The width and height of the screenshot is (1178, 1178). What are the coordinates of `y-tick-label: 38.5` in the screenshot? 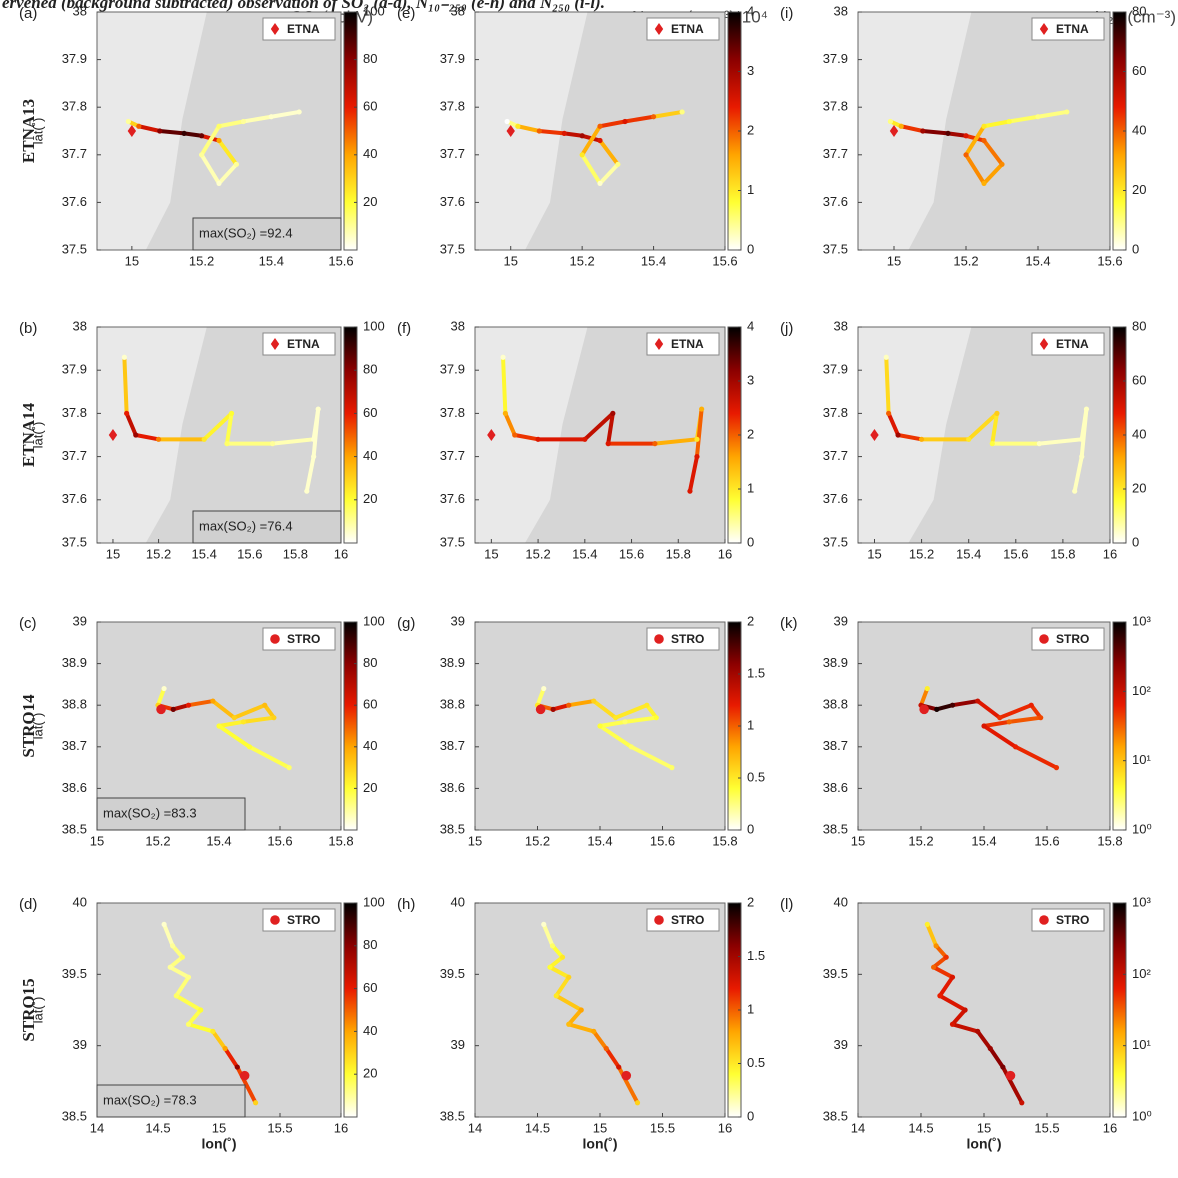 It's located at (835, 1115).